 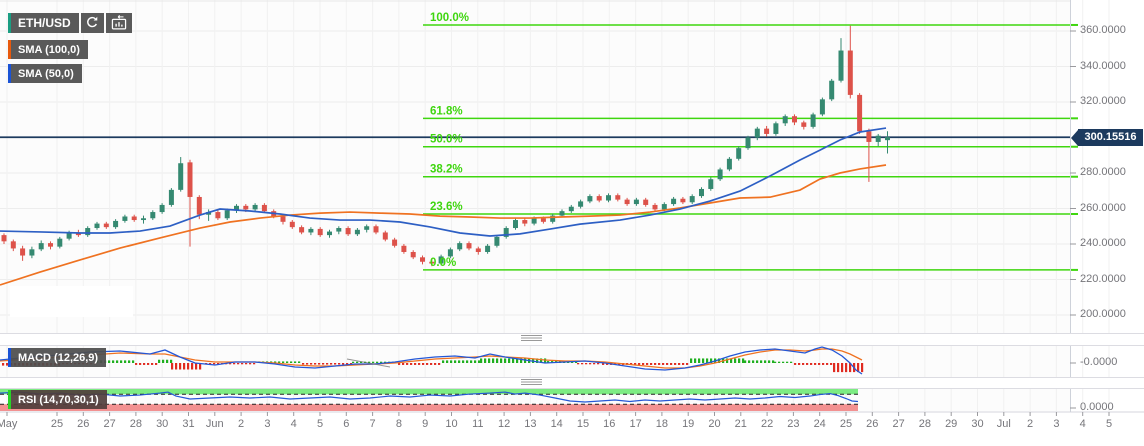 I want to click on symbol-toolbar: ETH/USD, so click(x=70, y=23).